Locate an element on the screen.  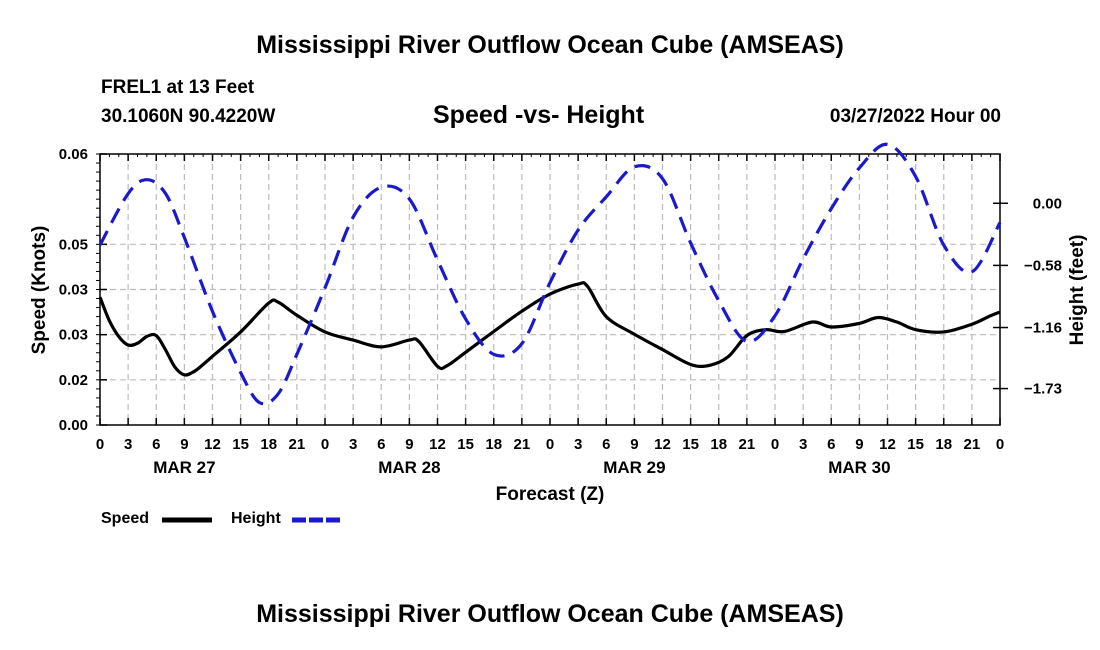
forecast-datetime: 03/27/2022 Hour 00 is located at coordinates (915, 116).